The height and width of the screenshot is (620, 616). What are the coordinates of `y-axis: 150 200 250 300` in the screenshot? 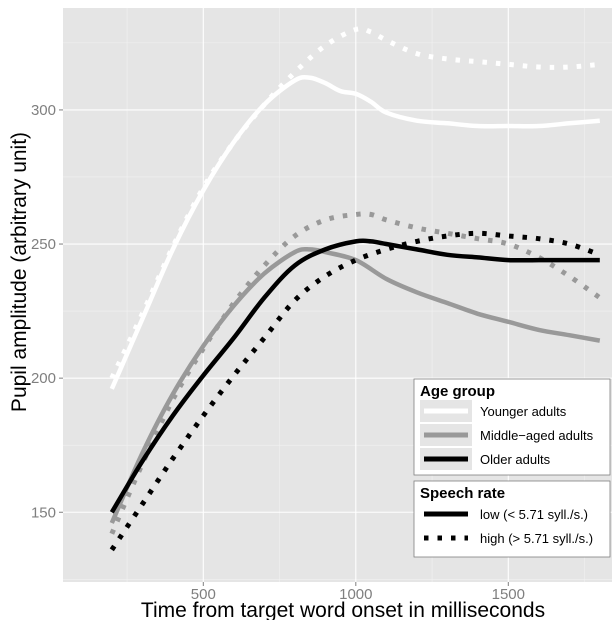 It's located at (47, 311).